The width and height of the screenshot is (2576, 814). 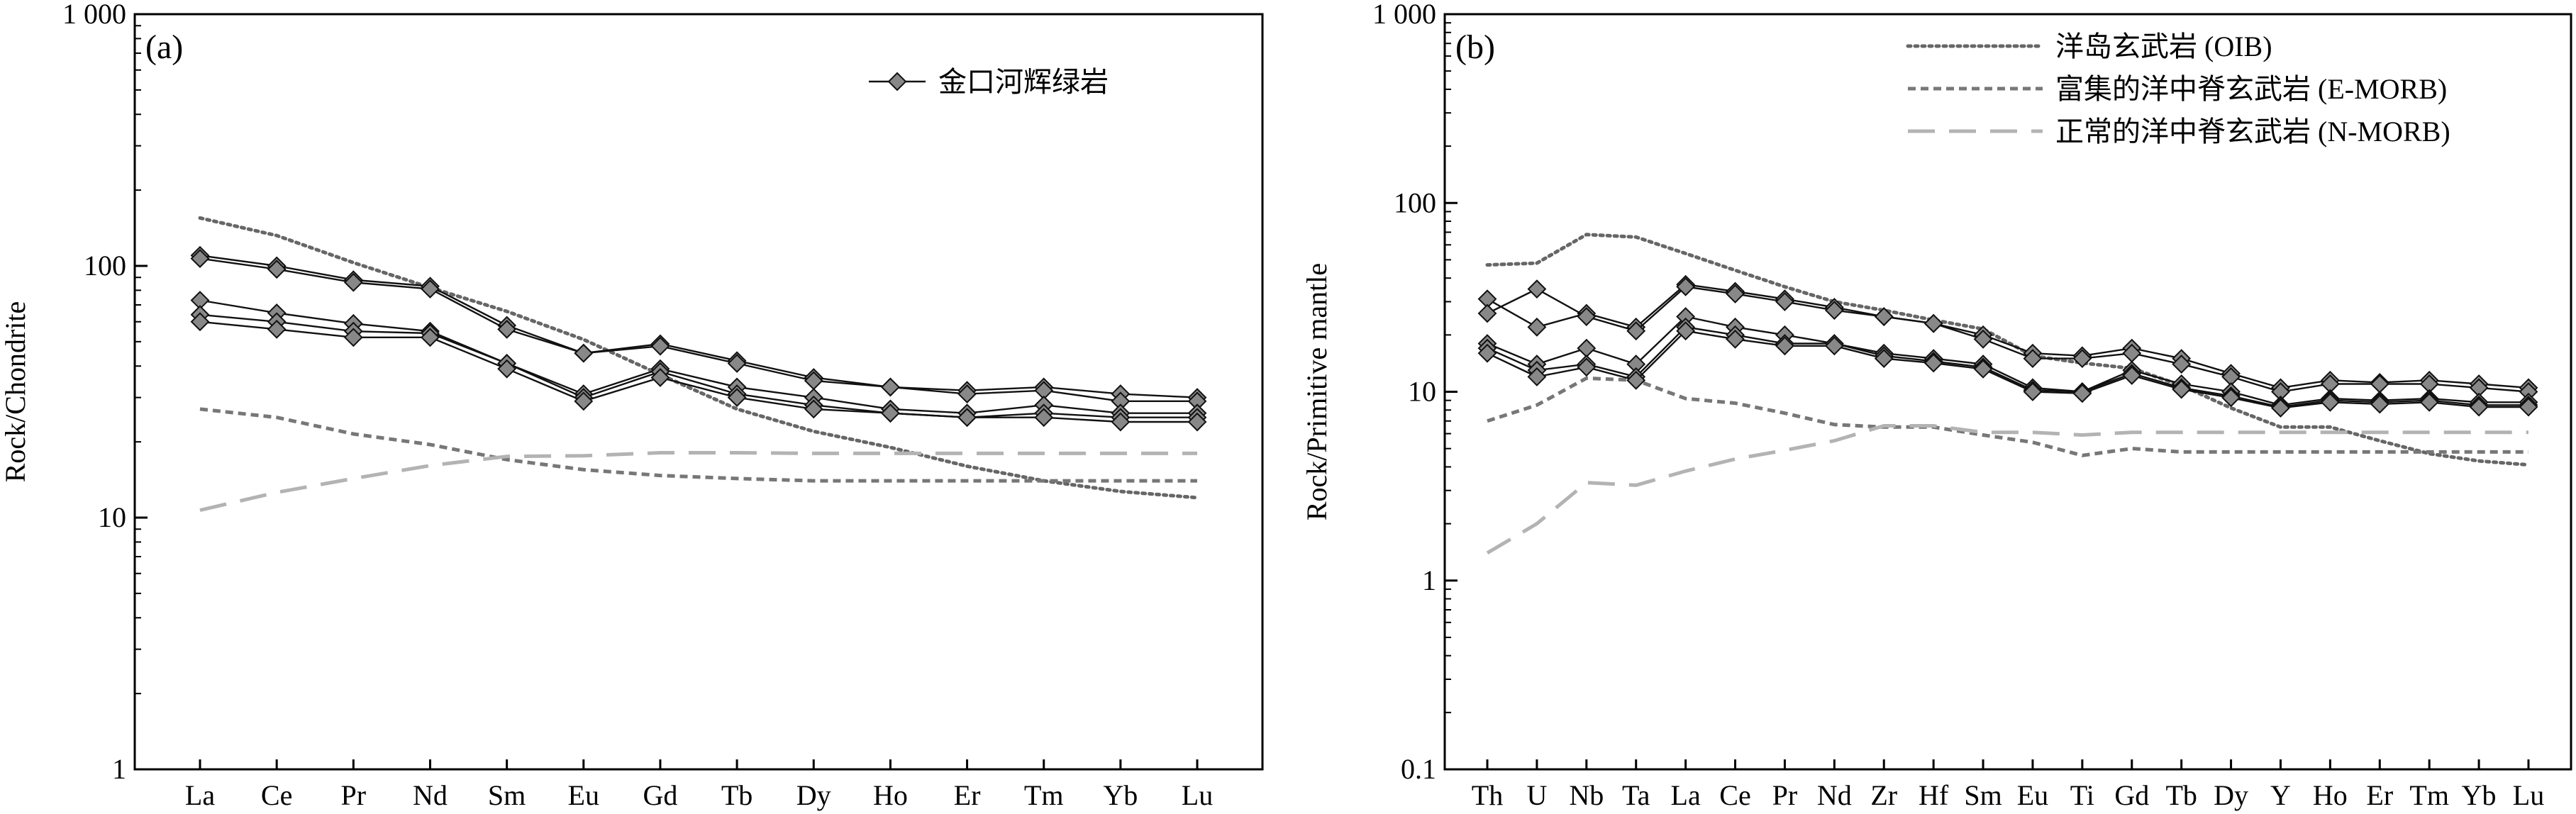 What do you see at coordinates (1983, 795) in the screenshot?
I see `x-tick-label: Sm` at bounding box center [1983, 795].